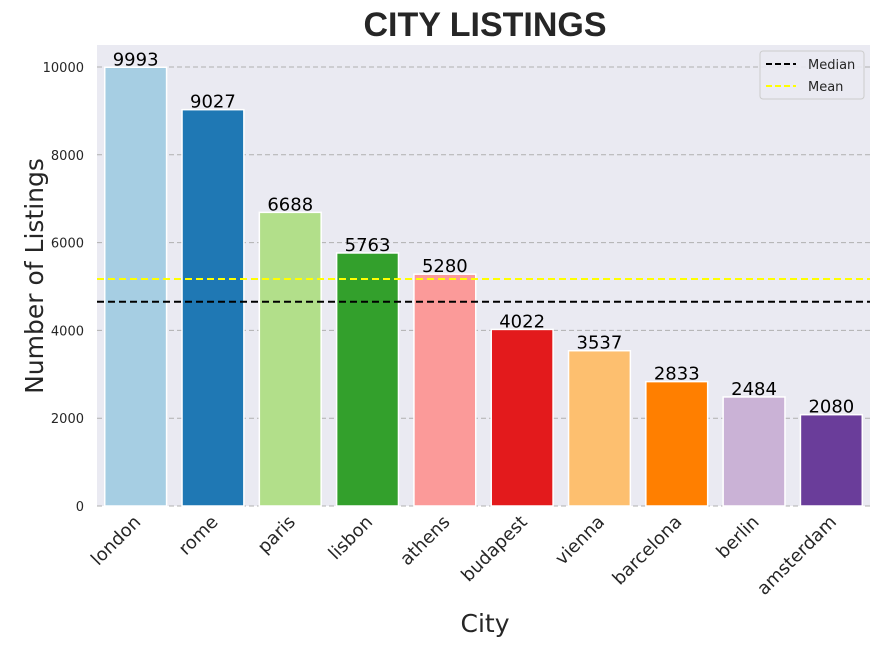 The image size is (882, 648). I want to click on data-label-paris: 6688, so click(290, 204).